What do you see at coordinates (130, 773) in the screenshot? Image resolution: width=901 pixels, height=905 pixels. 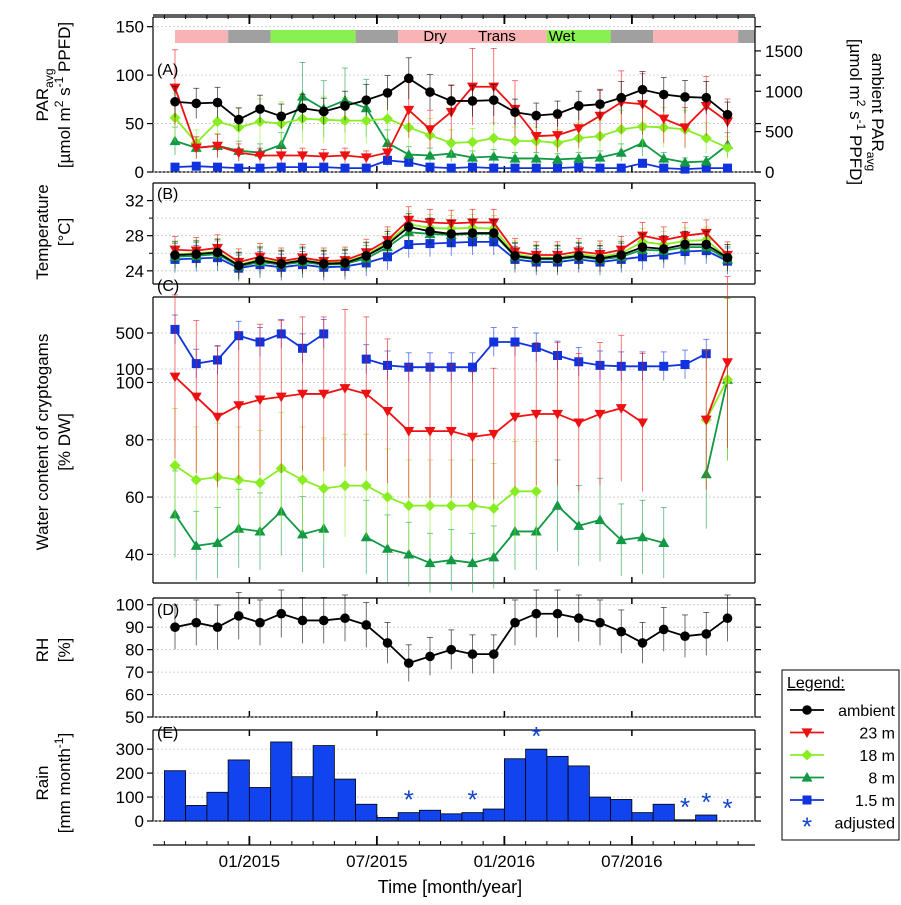 I see `y-tick-label: 200` at bounding box center [130, 773].